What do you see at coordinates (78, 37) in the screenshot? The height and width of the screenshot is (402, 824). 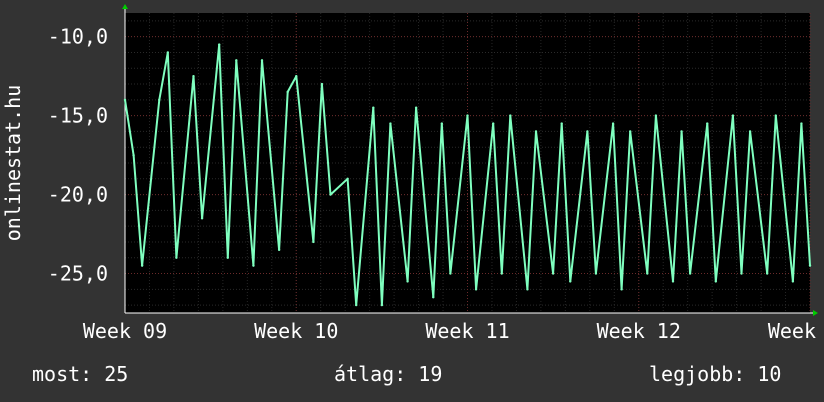 I see `y-tick-label: -10,0` at bounding box center [78, 37].